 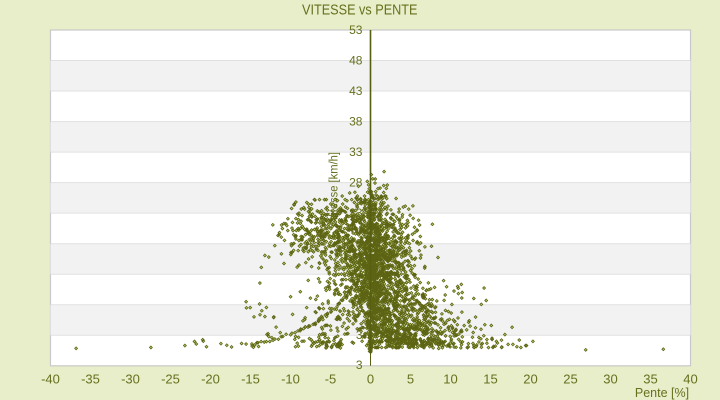 I want to click on svg-text: 30, so click(x=610, y=379).